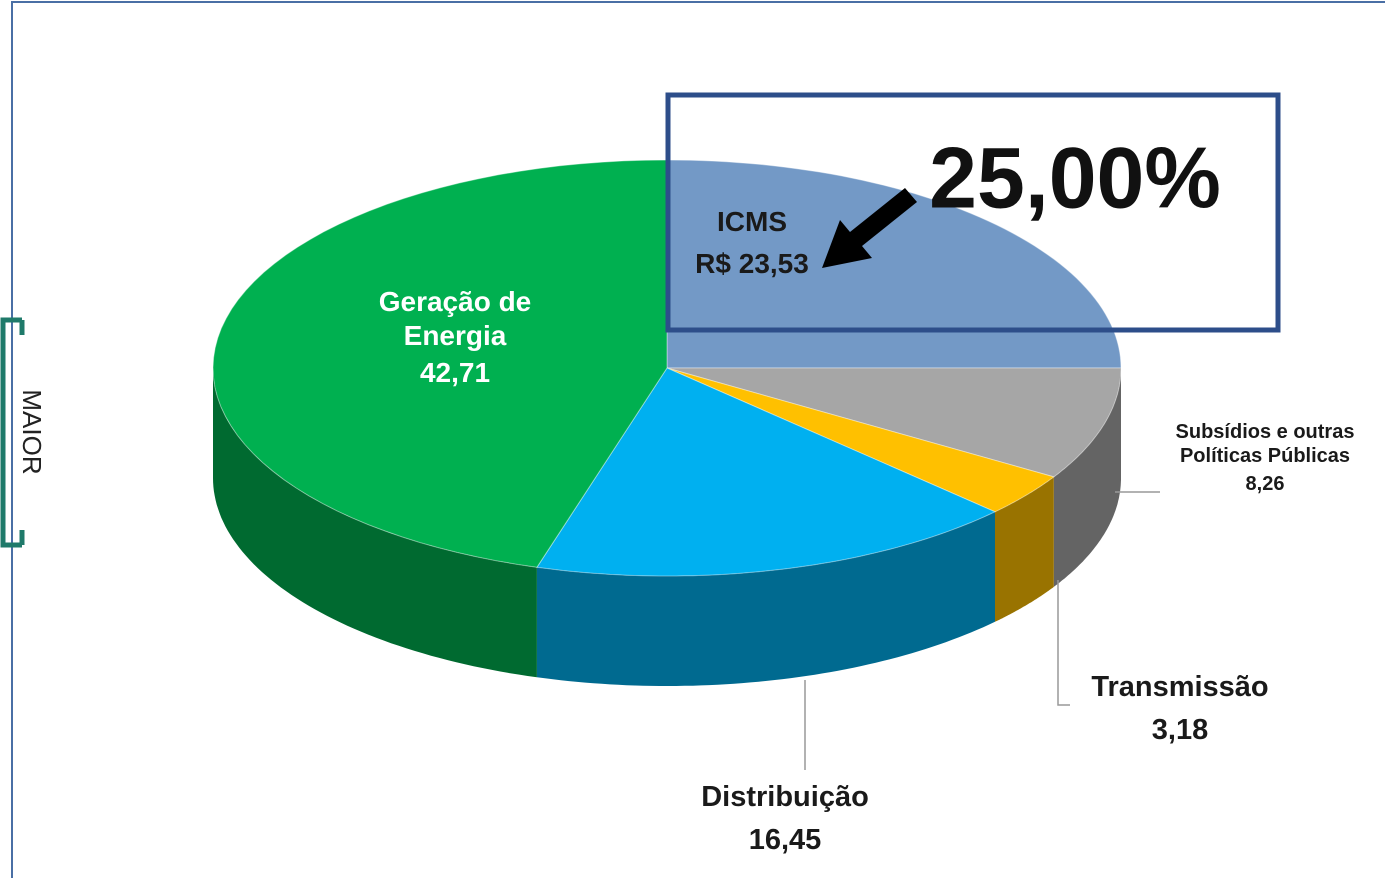 This screenshot has width=1385, height=878. What do you see at coordinates (752, 221) in the screenshot?
I see `slice-label: ICMS` at bounding box center [752, 221].